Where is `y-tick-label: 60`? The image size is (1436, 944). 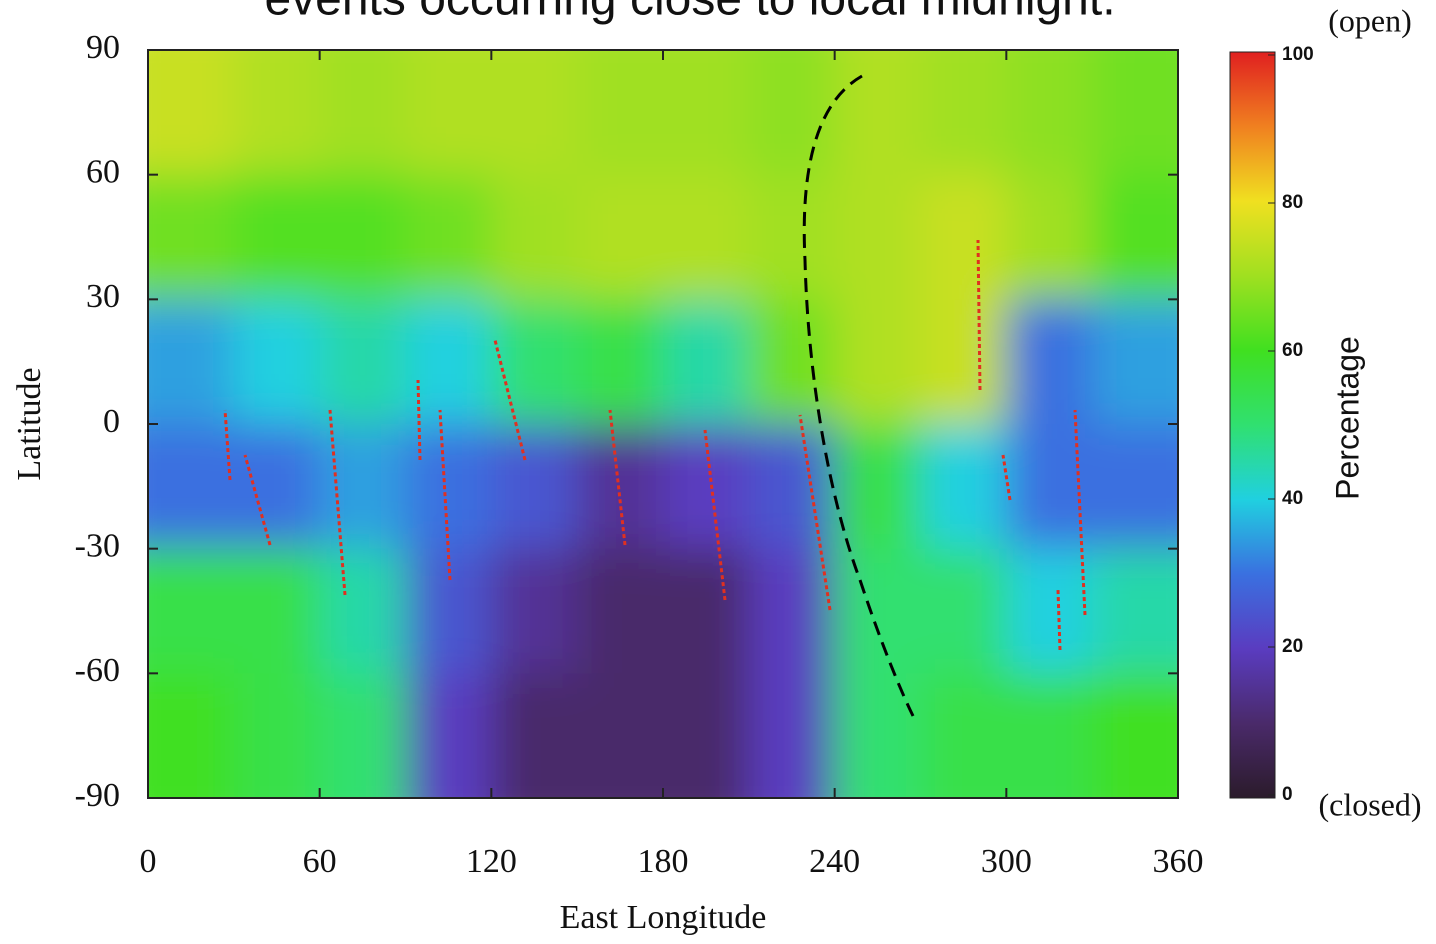 y-tick-label: 60 is located at coordinates (103, 171).